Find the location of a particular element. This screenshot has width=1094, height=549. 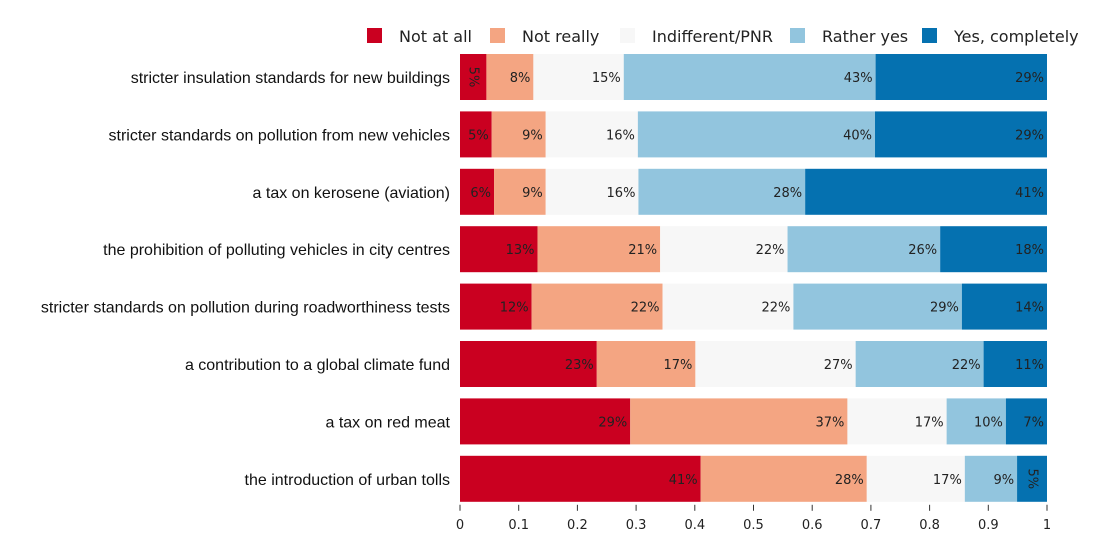

legend-label-rather-yes: Rather yes is located at coordinates (865, 36).